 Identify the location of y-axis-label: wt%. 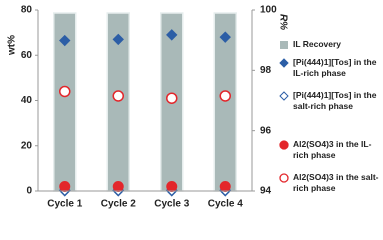
(12, 45).